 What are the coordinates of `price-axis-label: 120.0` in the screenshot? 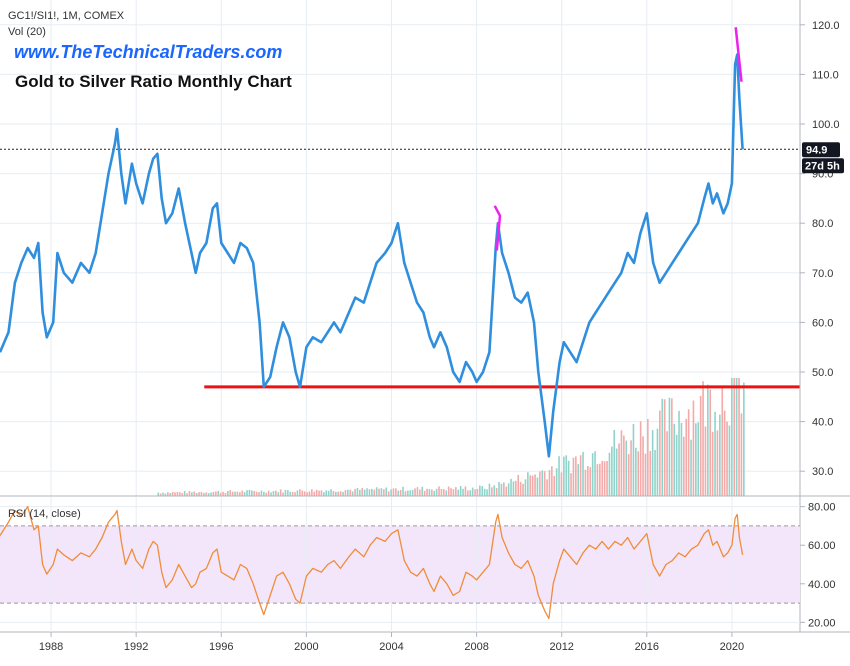 It's located at (826, 26).